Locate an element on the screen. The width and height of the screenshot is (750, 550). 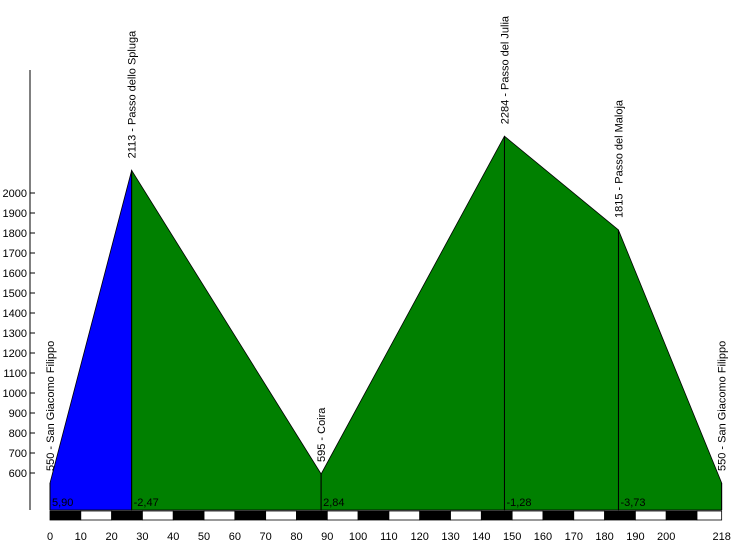
gradient-label-1: 5,90 is located at coordinates (62, 503).